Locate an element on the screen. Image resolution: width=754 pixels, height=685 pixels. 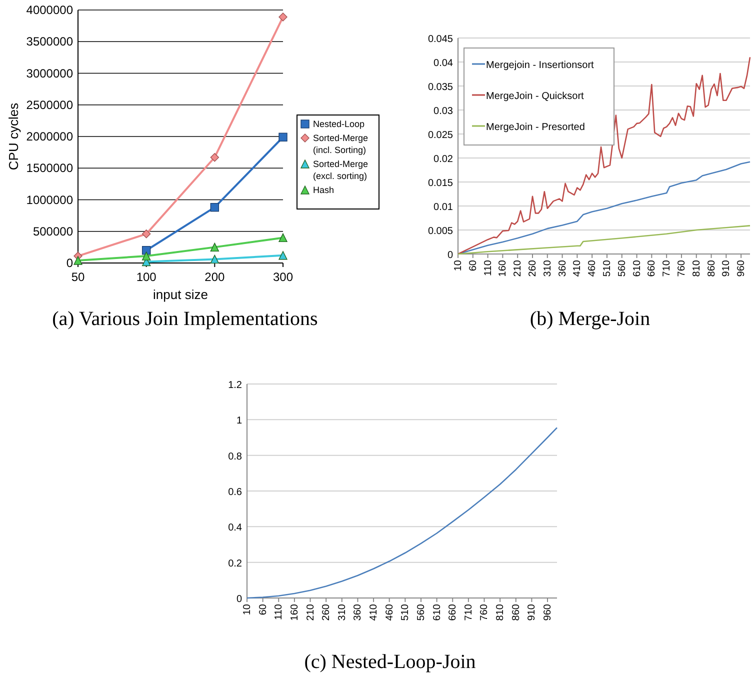
y-tick-label: 1000000 is located at coordinates (50, 199).